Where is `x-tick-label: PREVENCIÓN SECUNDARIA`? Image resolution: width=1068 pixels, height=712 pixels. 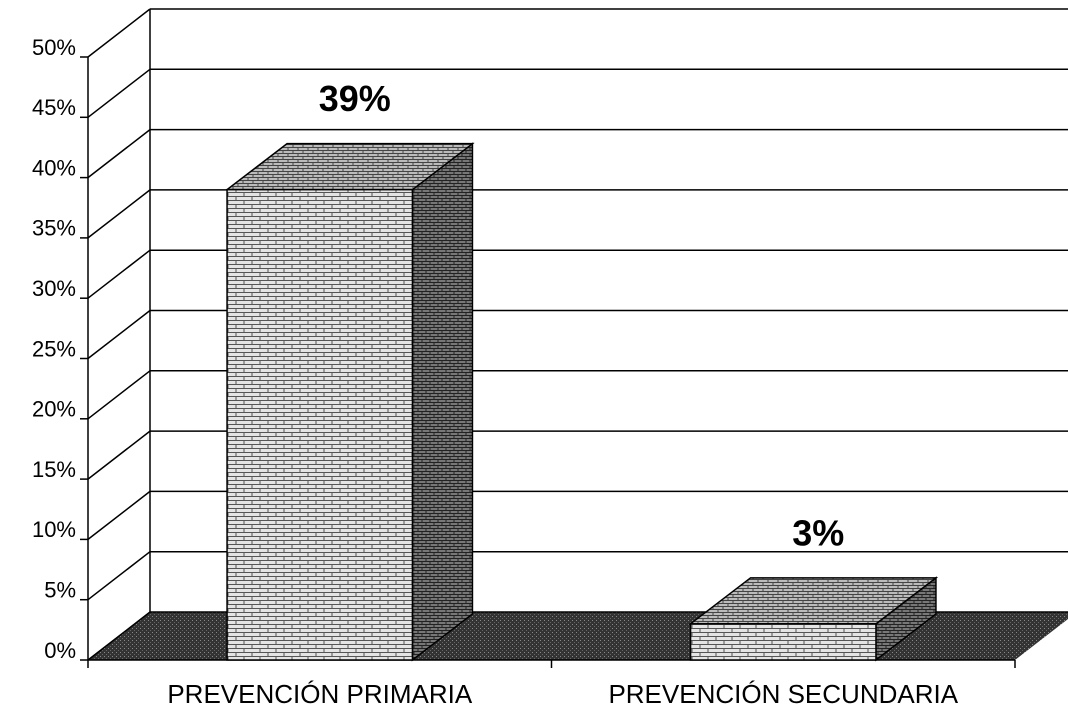
x-tick-label: PREVENCIÓN SECUNDARIA is located at coordinates (783, 694).